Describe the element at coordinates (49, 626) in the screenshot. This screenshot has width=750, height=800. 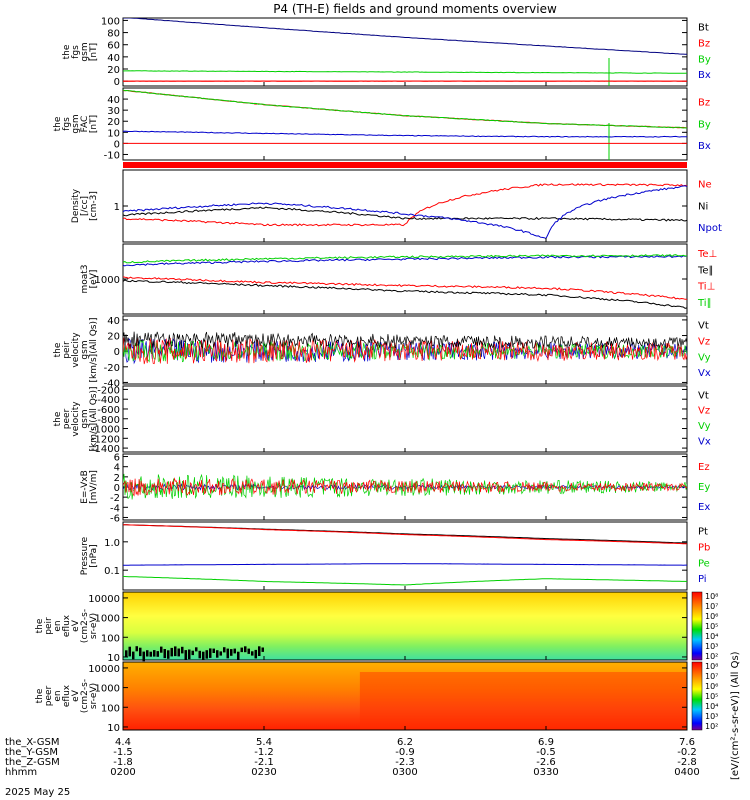
I see `y-axis-label-line: peir` at that location.